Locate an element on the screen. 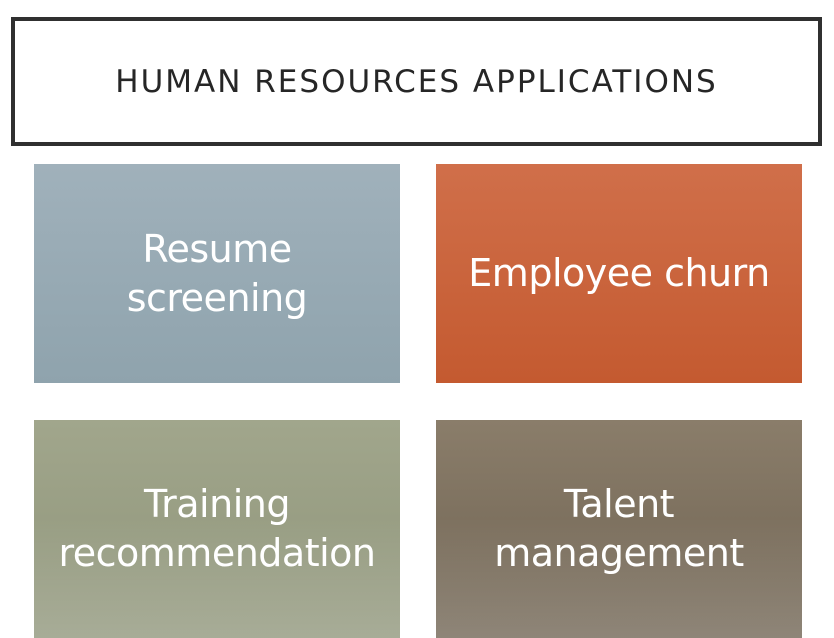  tile-label: Employee churn is located at coordinates (619, 273).